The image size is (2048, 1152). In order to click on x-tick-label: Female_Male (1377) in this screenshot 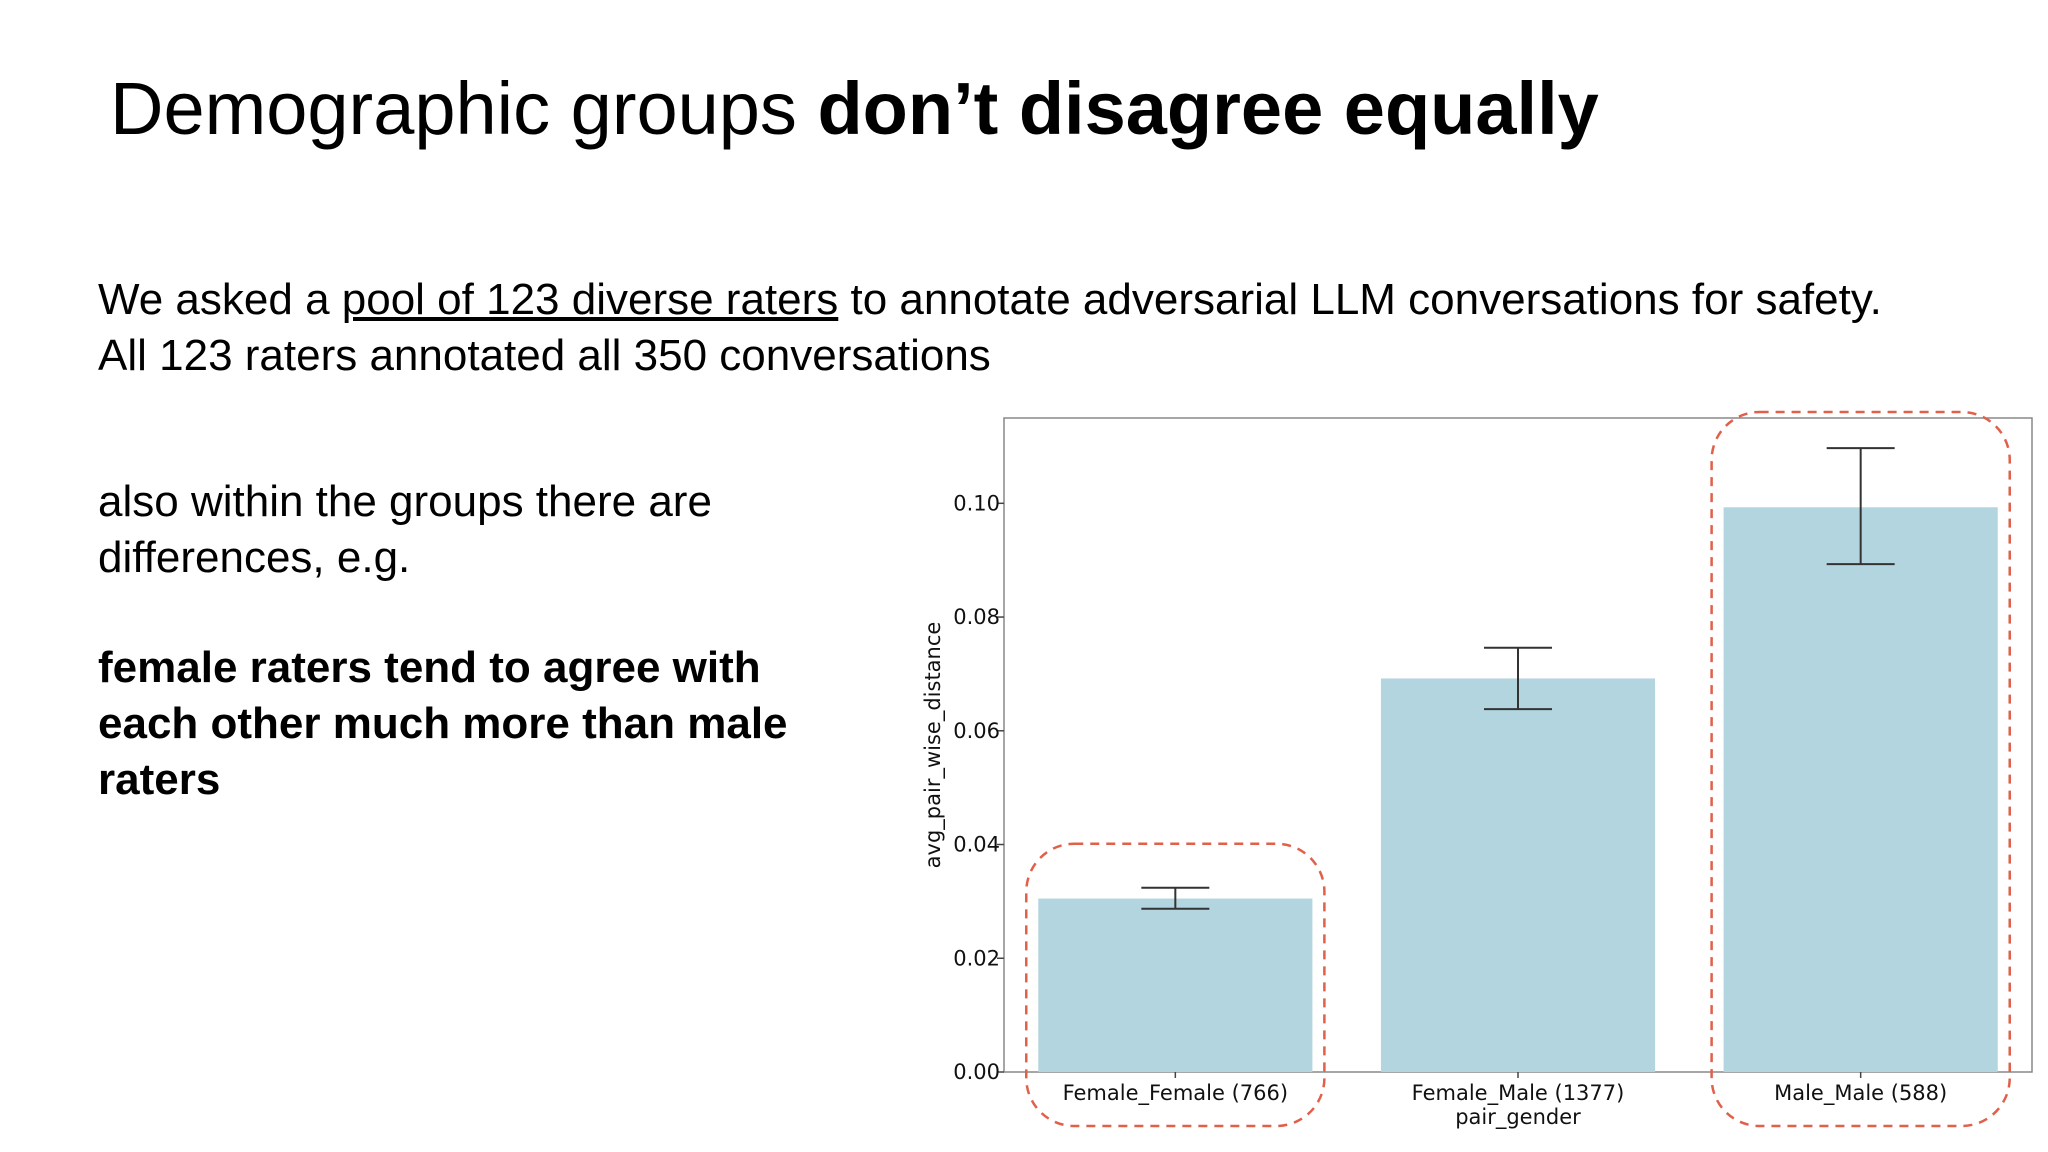, I will do `click(1518, 1093)`.